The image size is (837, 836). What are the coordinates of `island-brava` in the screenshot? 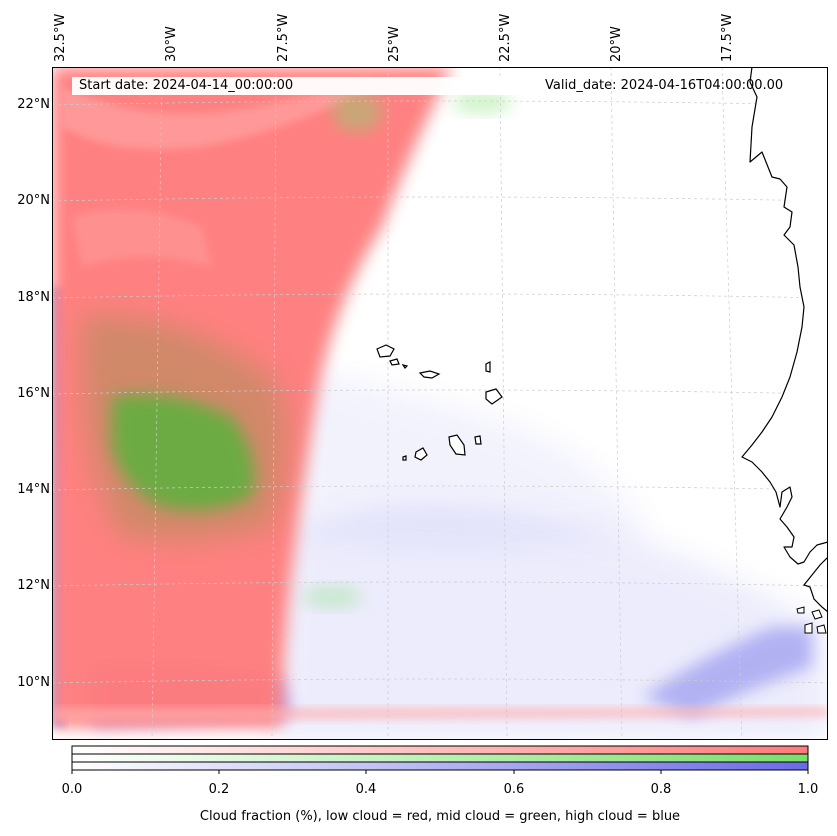 It's located at (404, 458).